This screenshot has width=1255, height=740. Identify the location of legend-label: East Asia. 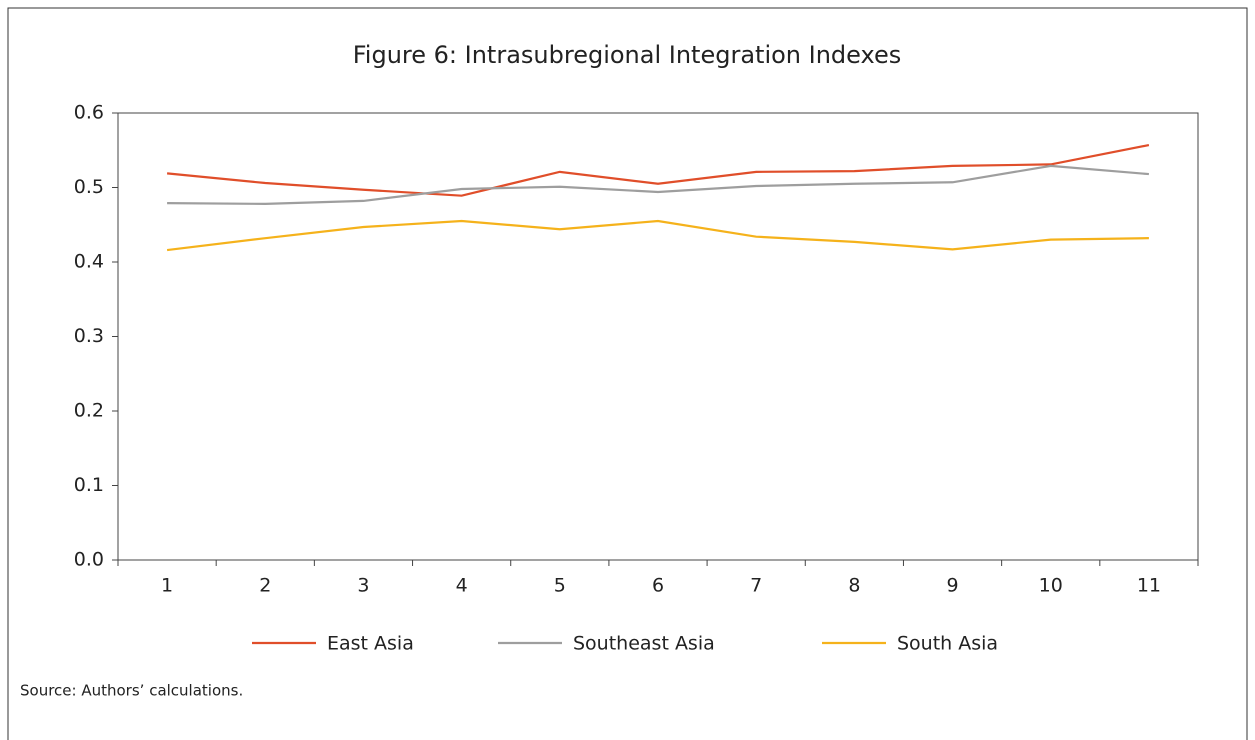
(370, 644).